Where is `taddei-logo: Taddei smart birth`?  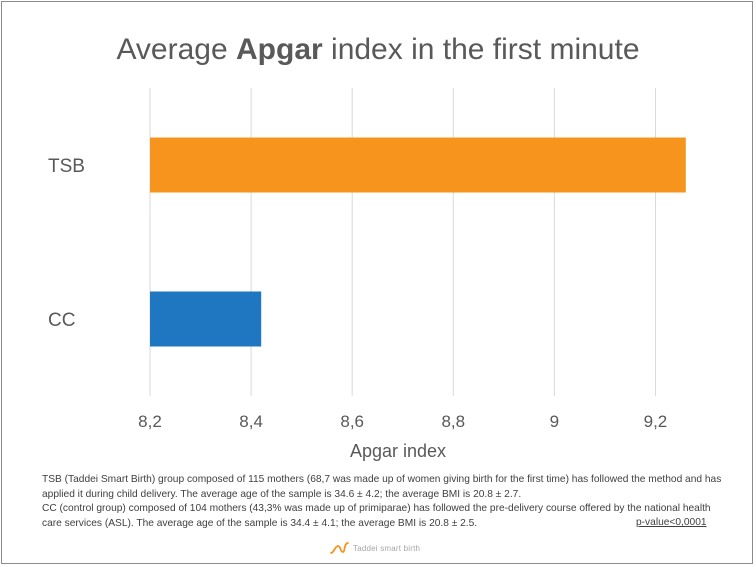 taddei-logo: Taddei smart birth is located at coordinates (375, 548).